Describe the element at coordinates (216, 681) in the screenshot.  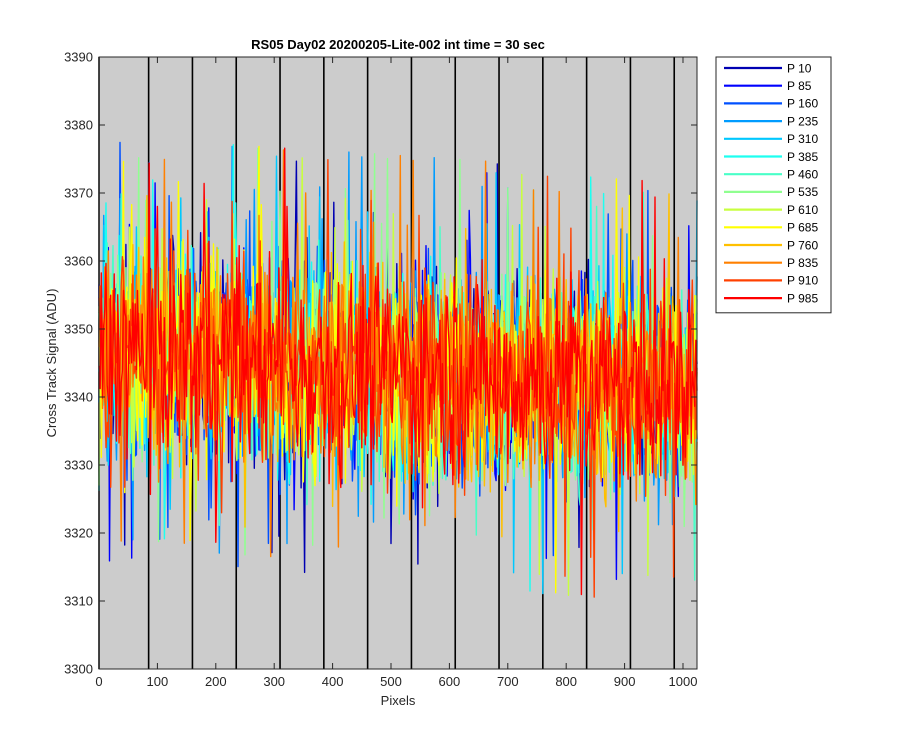
I see `x-tick-label: 200` at that location.